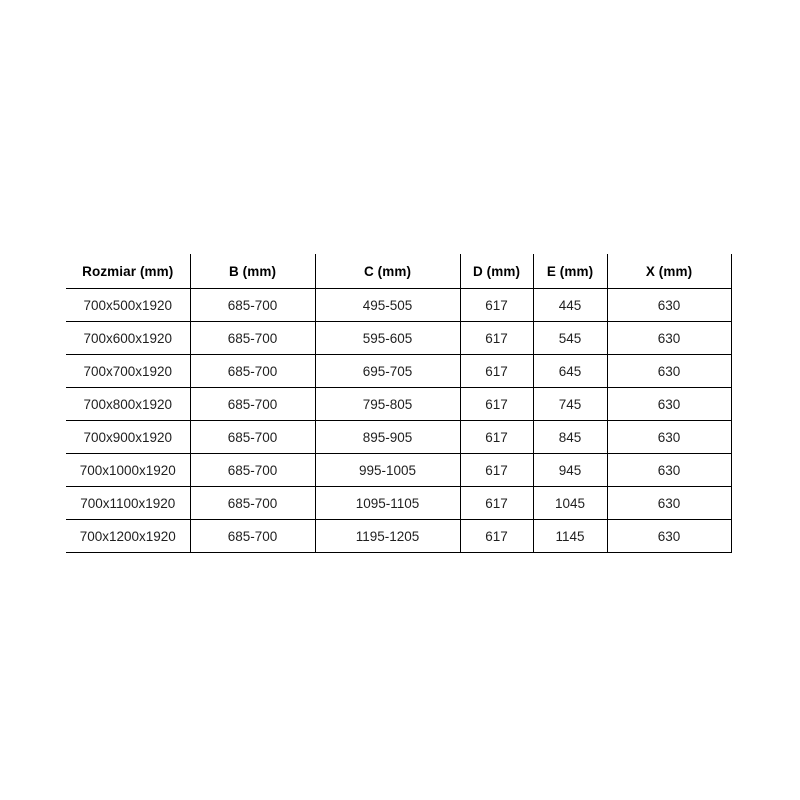 This screenshot has height=800, width=800. Describe the element at coordinates (128, 470) in the screenshot. I see `cell-size: 700x1000x1920` at that location.